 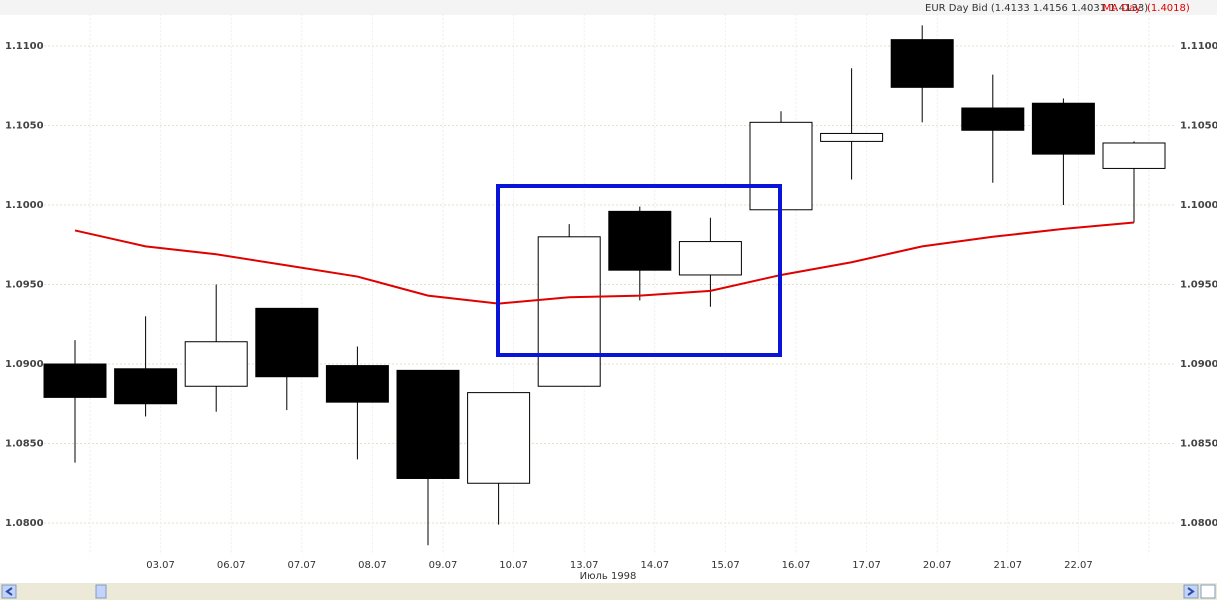 I want to click on x-tick-label: 16.07, so click(x=796, y=565).